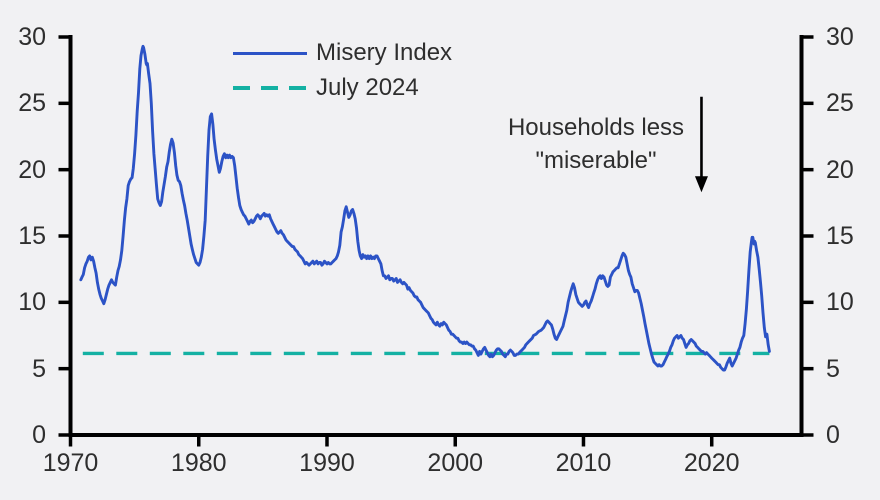  What do you see at coordinates (711, 463) in the screenshot?
I see `x-axis-tick-label: 2020` at bounding box center [711, 463].